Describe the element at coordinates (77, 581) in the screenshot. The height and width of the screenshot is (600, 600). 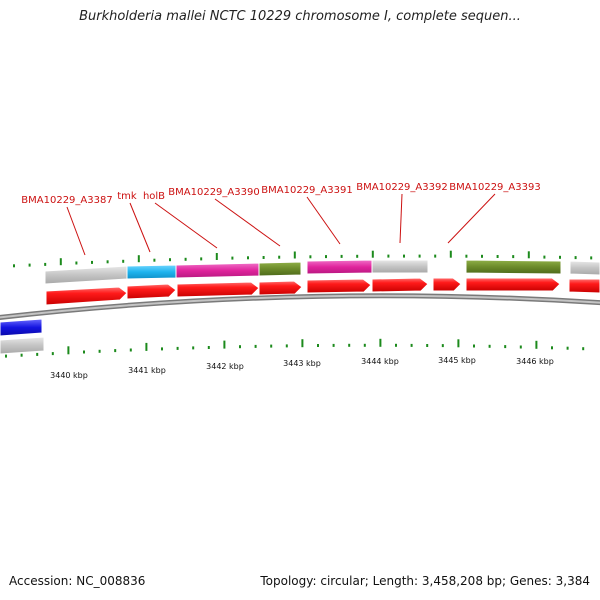
I see `accession-text: Accession: NC_008836` at that location.